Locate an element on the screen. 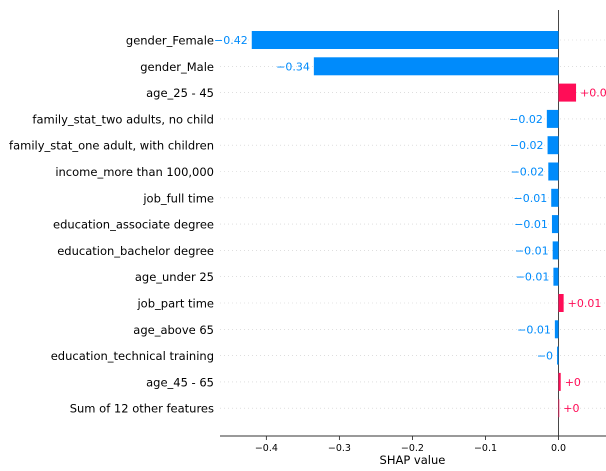 The height and width of the screenshot is (471, 606). category-label: gender_Female is located at coordinates (170, 41).